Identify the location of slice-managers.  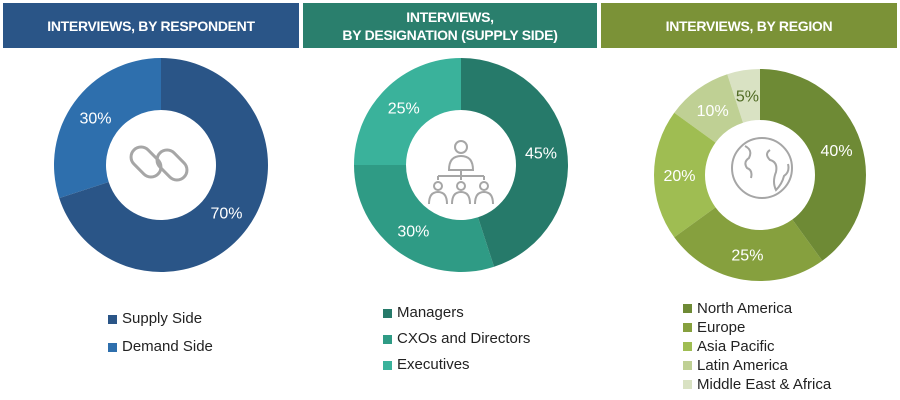
(514, 162).